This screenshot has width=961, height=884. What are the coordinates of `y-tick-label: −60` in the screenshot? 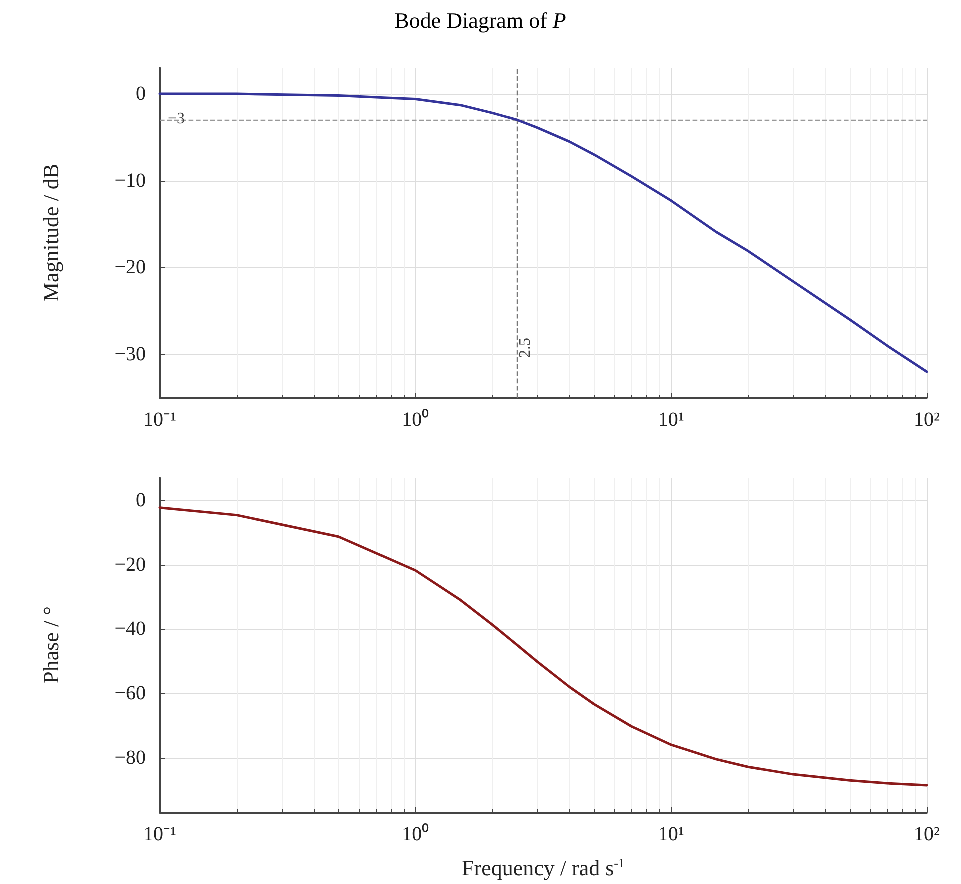 It's located at (130, 693).